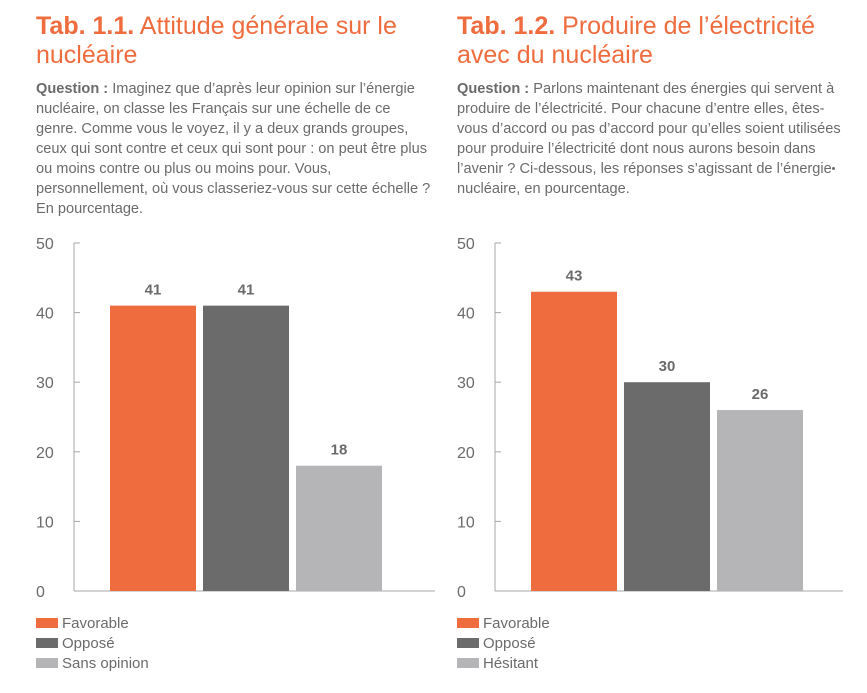 The height and width of the screenshot is (693, 867). What do you see at coordinates (760, 394) in the screenshot?
I see `bar-value-label: 26` at bounding box center [760, 394].